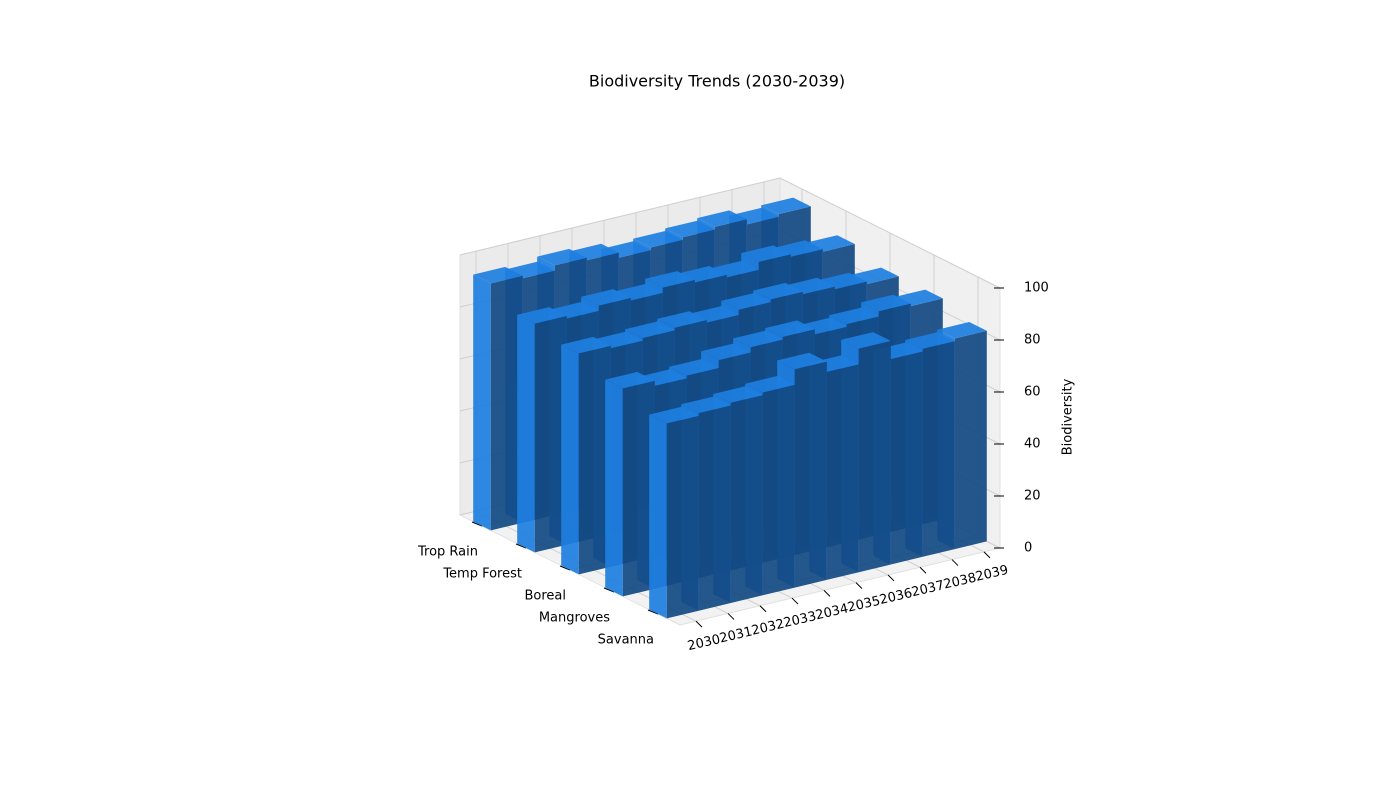 The height and width of the screenshot is (804, 1400). What do you see at coordinates (800, 620) in the screenshot?
I see `x-tick-label: 2033` at bounding box center [800, 620].